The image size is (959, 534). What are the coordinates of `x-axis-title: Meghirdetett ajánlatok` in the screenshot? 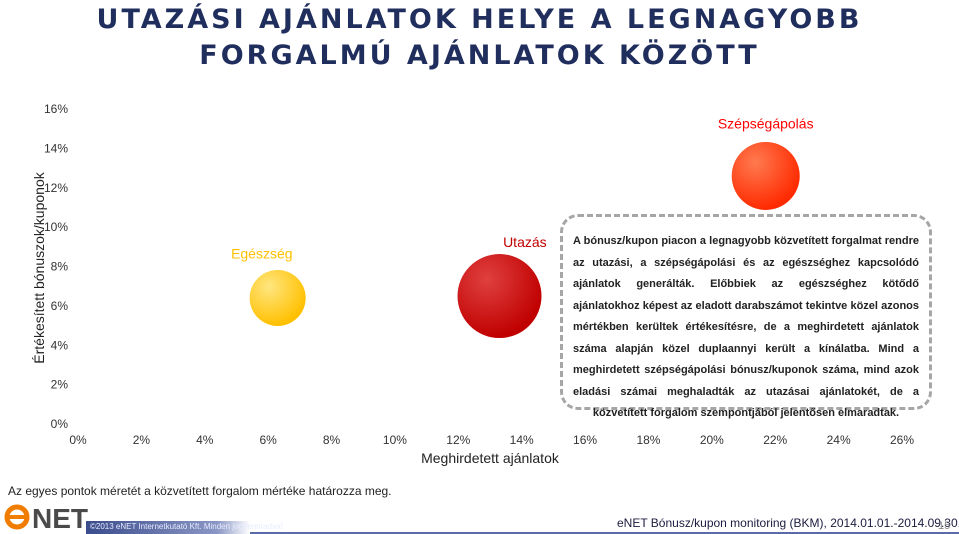 It's located at (490, 458).